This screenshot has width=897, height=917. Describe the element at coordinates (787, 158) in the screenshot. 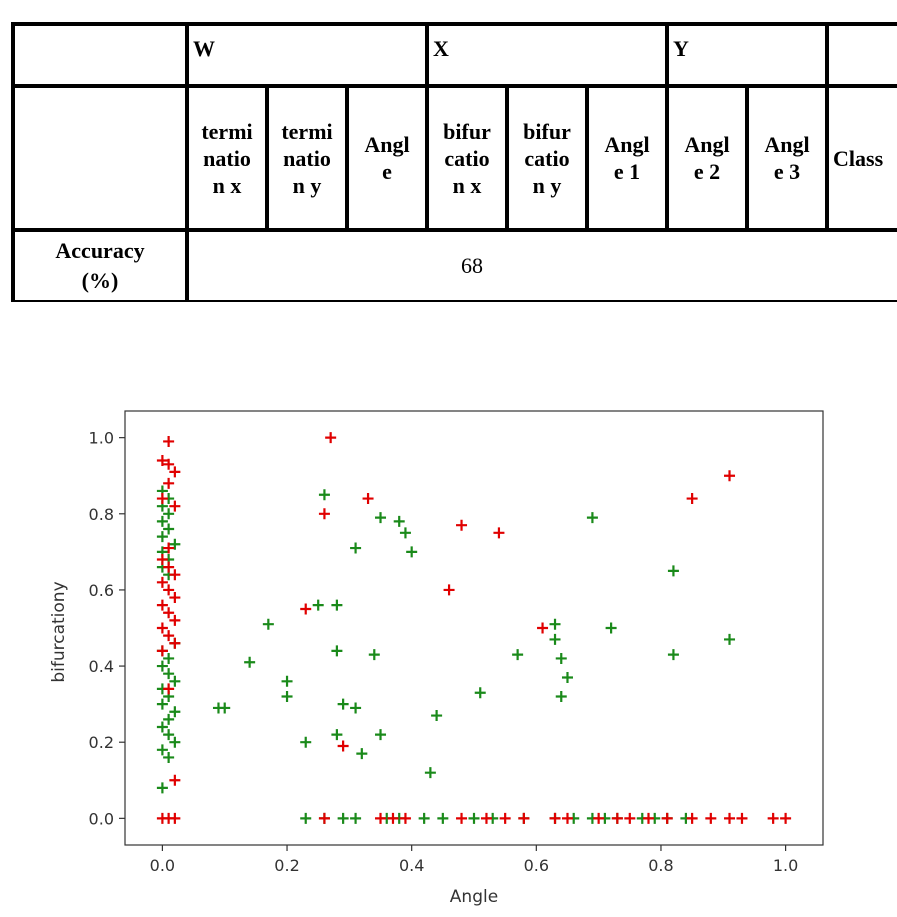

I see `feature-header-angle-3: Angl e 3` at that location.